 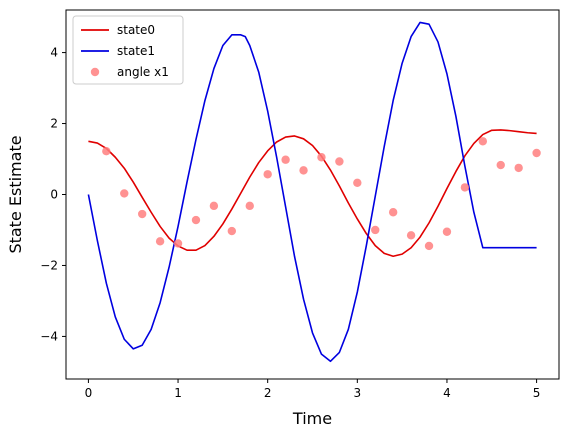 What do you see at coordinates (447, 393) in the screenshot?
I see `x-tick-label: 4` at bounding box center [447, 393].